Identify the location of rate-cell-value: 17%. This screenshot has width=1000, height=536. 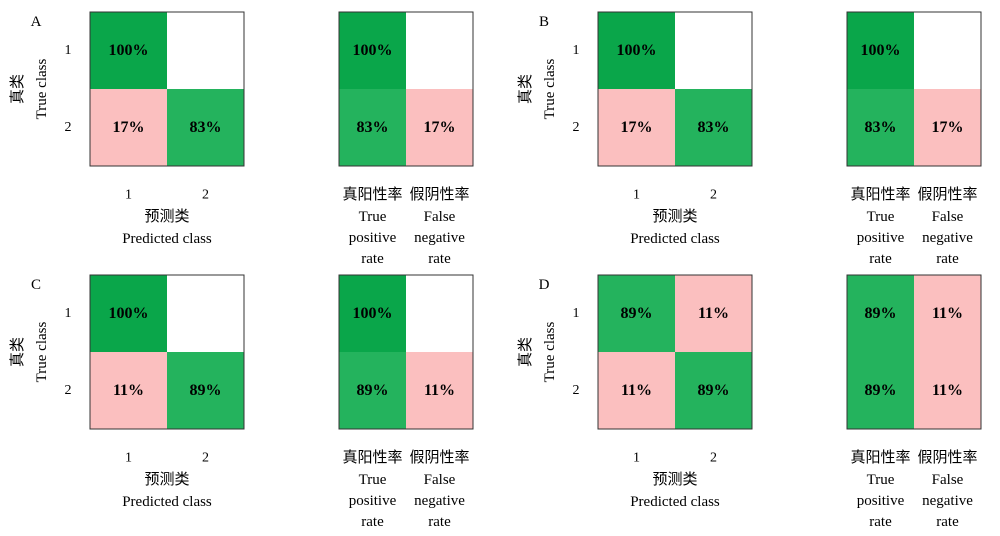
(440, 127).